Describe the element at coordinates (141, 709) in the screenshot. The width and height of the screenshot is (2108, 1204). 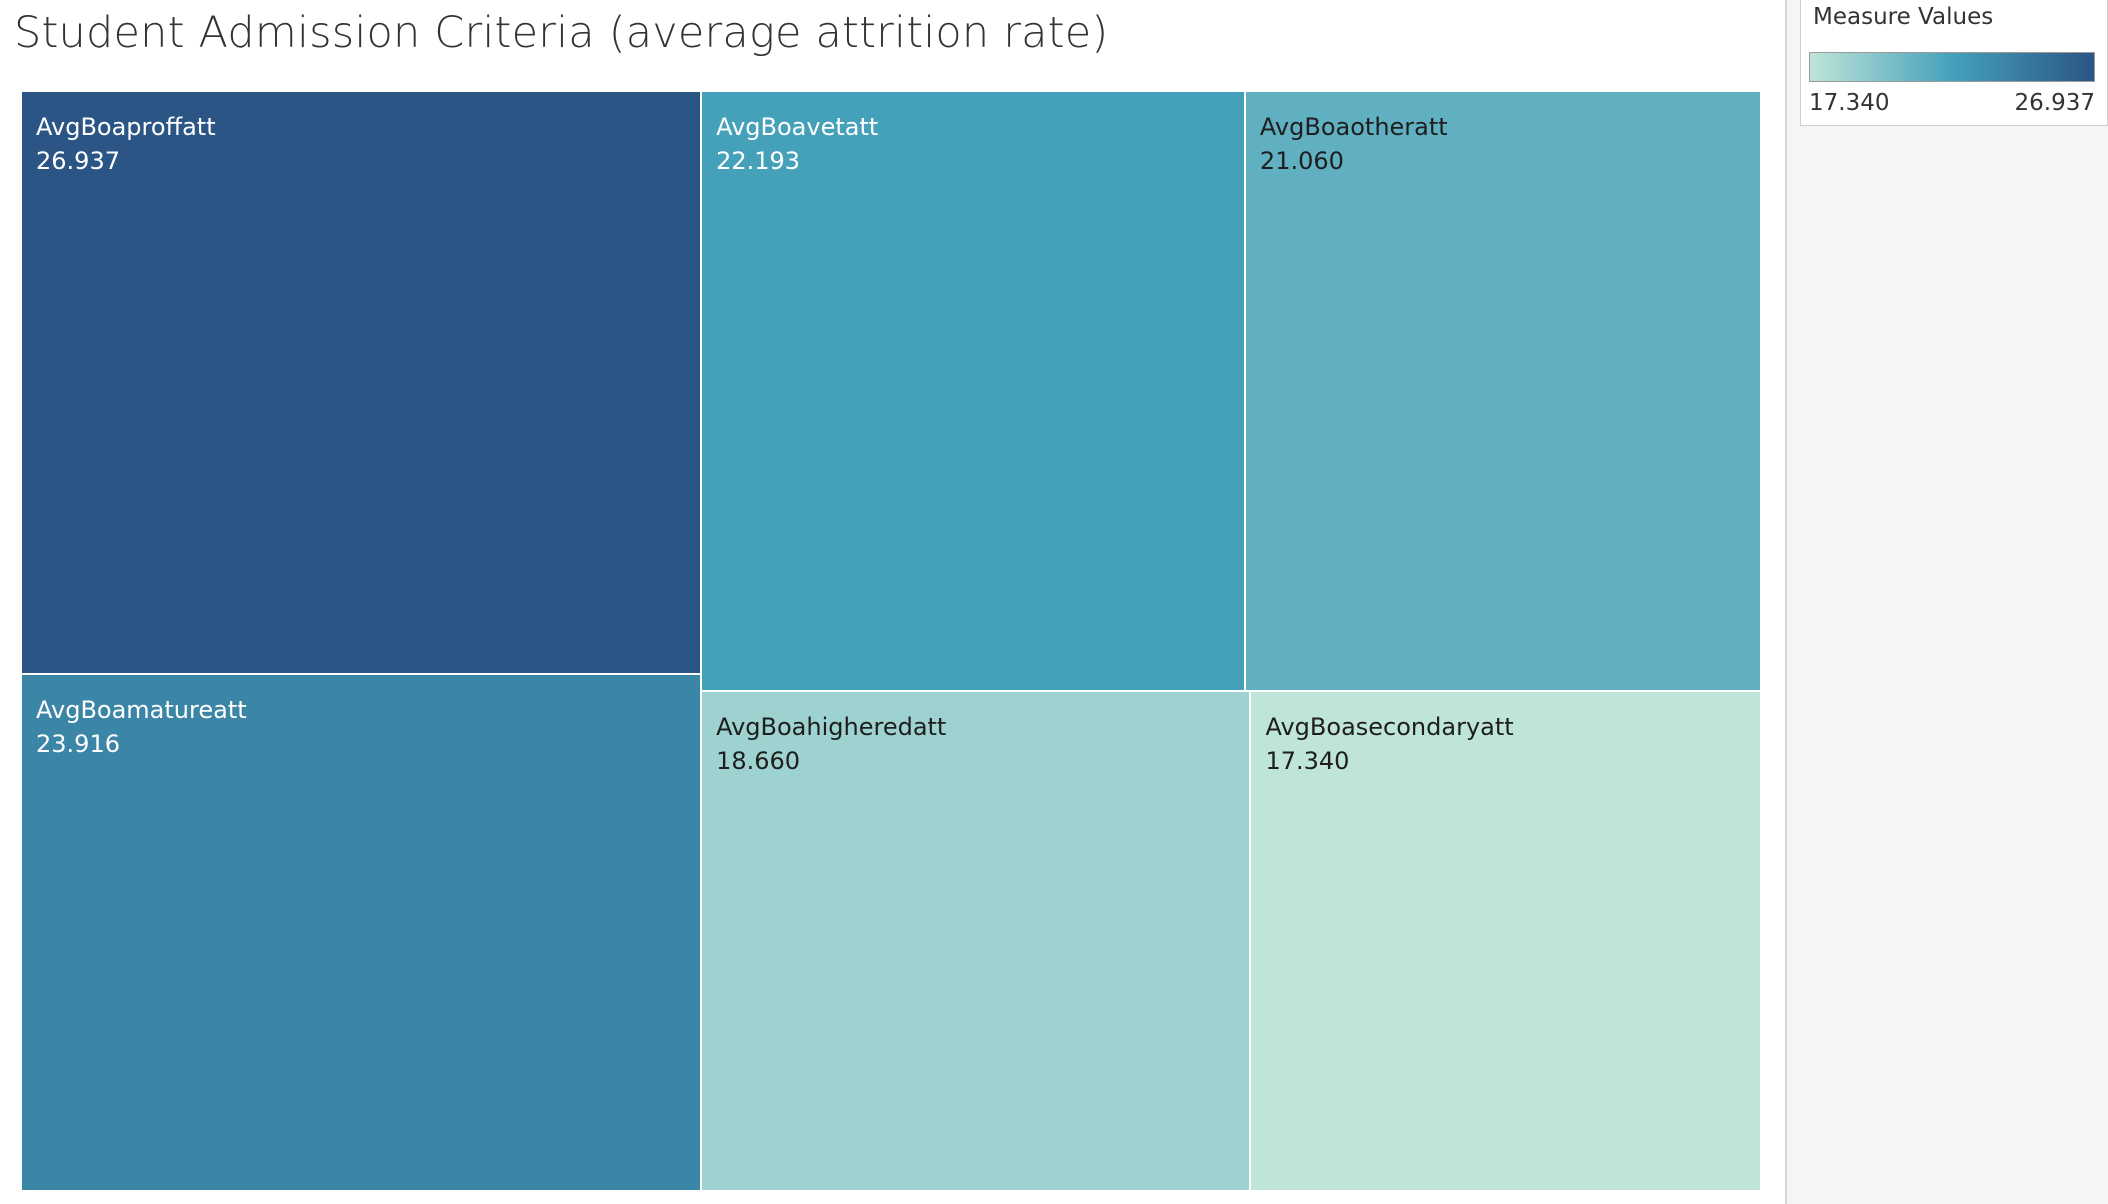
I see `tile-name: AvgBoamatureatt` at that location.